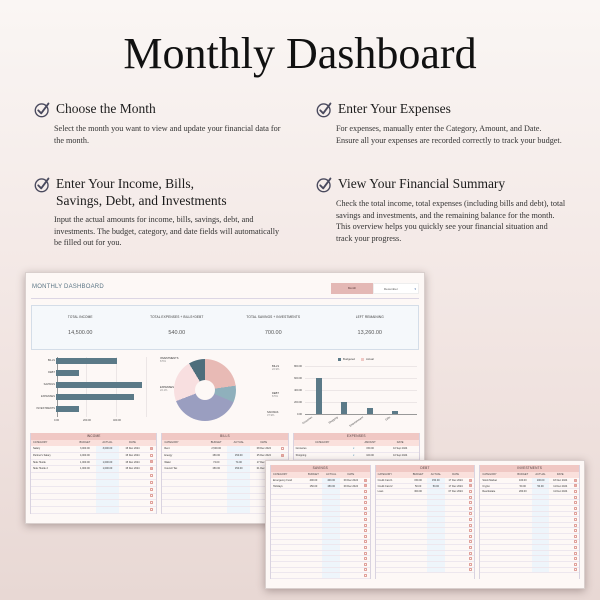  What do you see at coordinates (51, 372) in the screenshot?
I see `bar-label: DEBT` at bounding box center [51, 372].